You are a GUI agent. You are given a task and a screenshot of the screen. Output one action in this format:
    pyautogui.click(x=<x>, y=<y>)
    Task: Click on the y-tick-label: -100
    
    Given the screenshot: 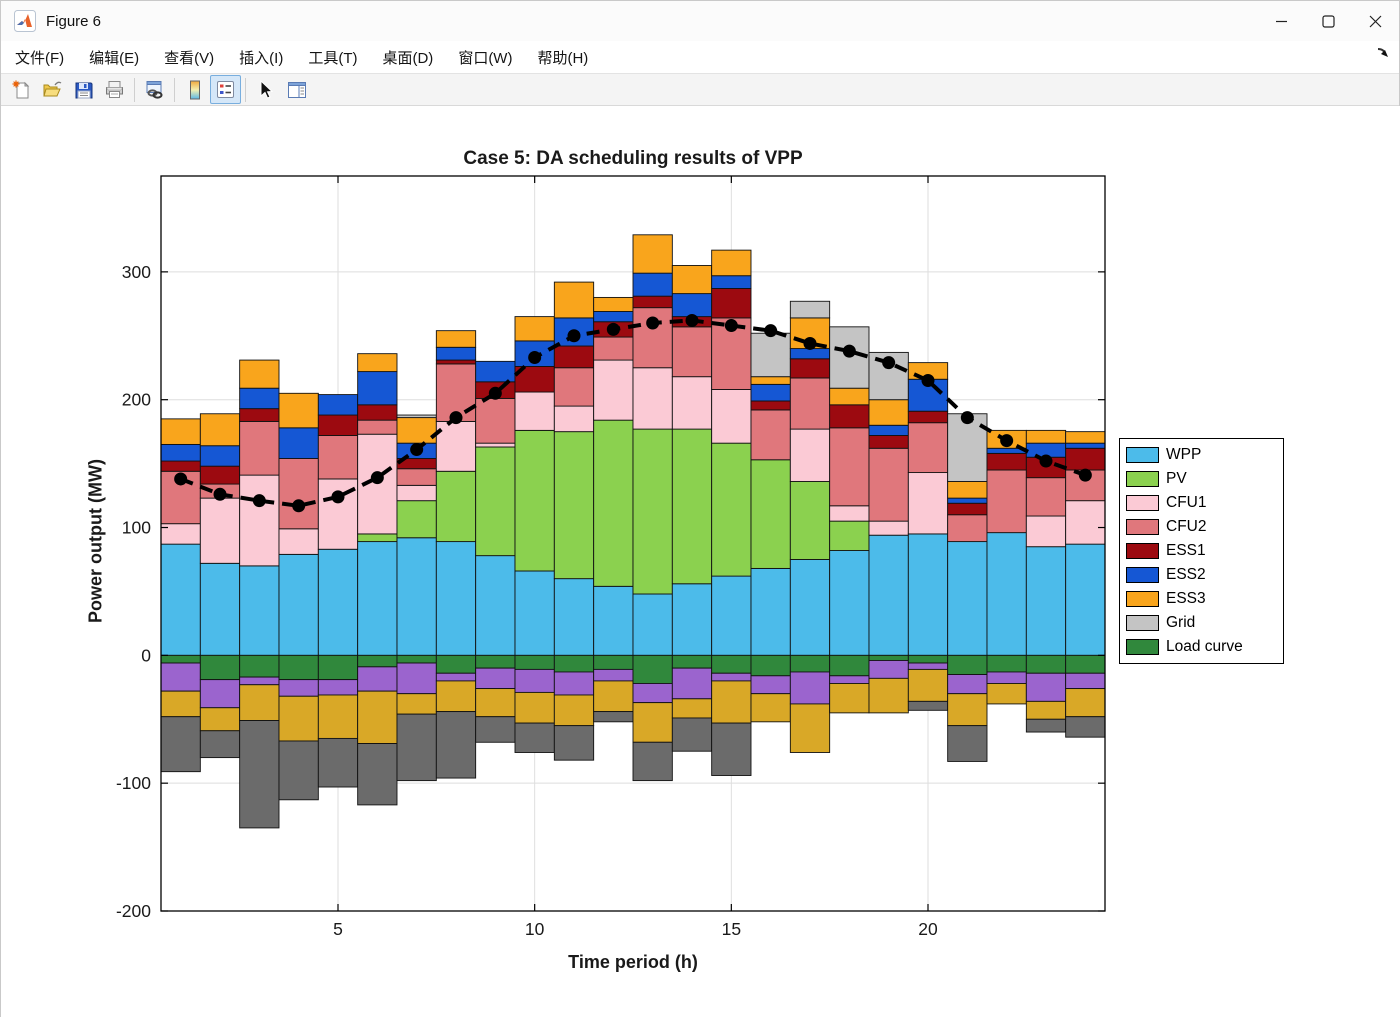 What is the action you would take?
    pyautogui.click(x=133, y=783)
    